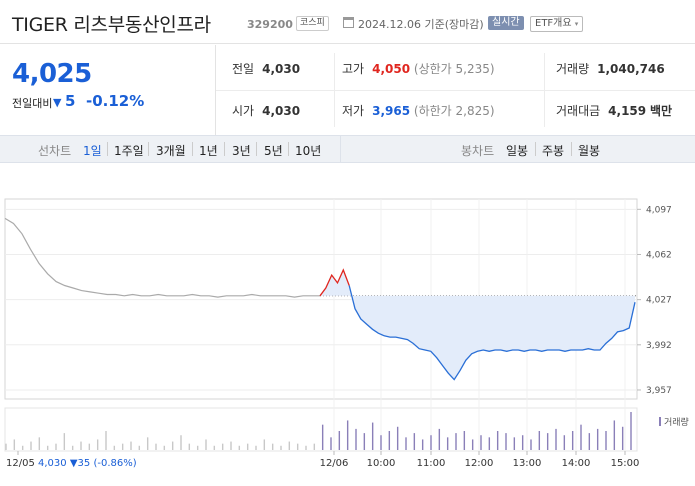  I want to click on low-value: 3,965, so click(391, 111).